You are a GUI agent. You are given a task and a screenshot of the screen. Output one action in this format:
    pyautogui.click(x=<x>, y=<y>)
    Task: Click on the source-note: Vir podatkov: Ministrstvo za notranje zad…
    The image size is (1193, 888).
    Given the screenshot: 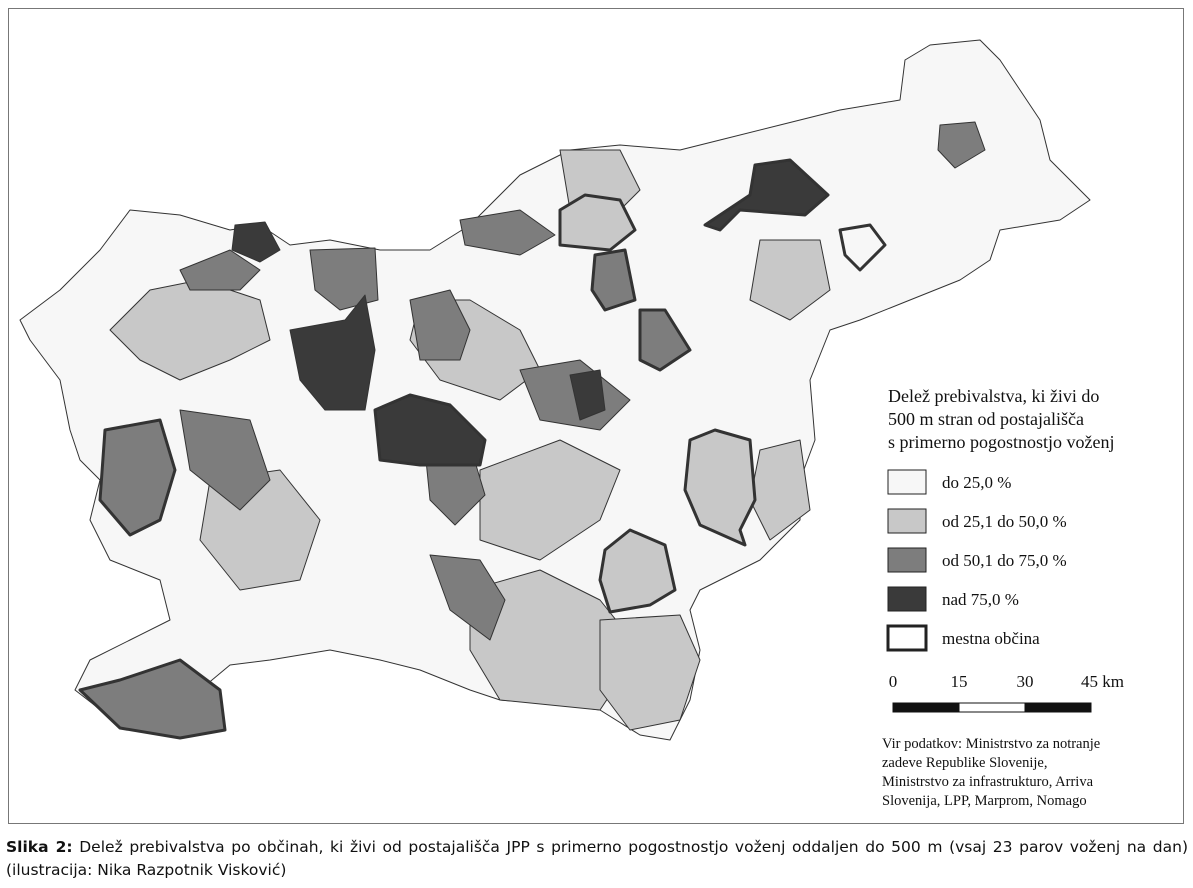 What is the action you would take?
    pyautogui.click(x=991, y=772)
    